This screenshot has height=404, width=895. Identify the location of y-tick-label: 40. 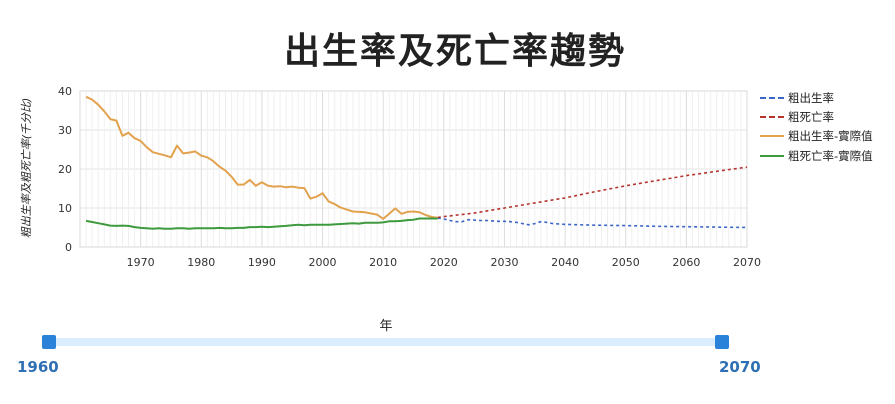
(65, 91).